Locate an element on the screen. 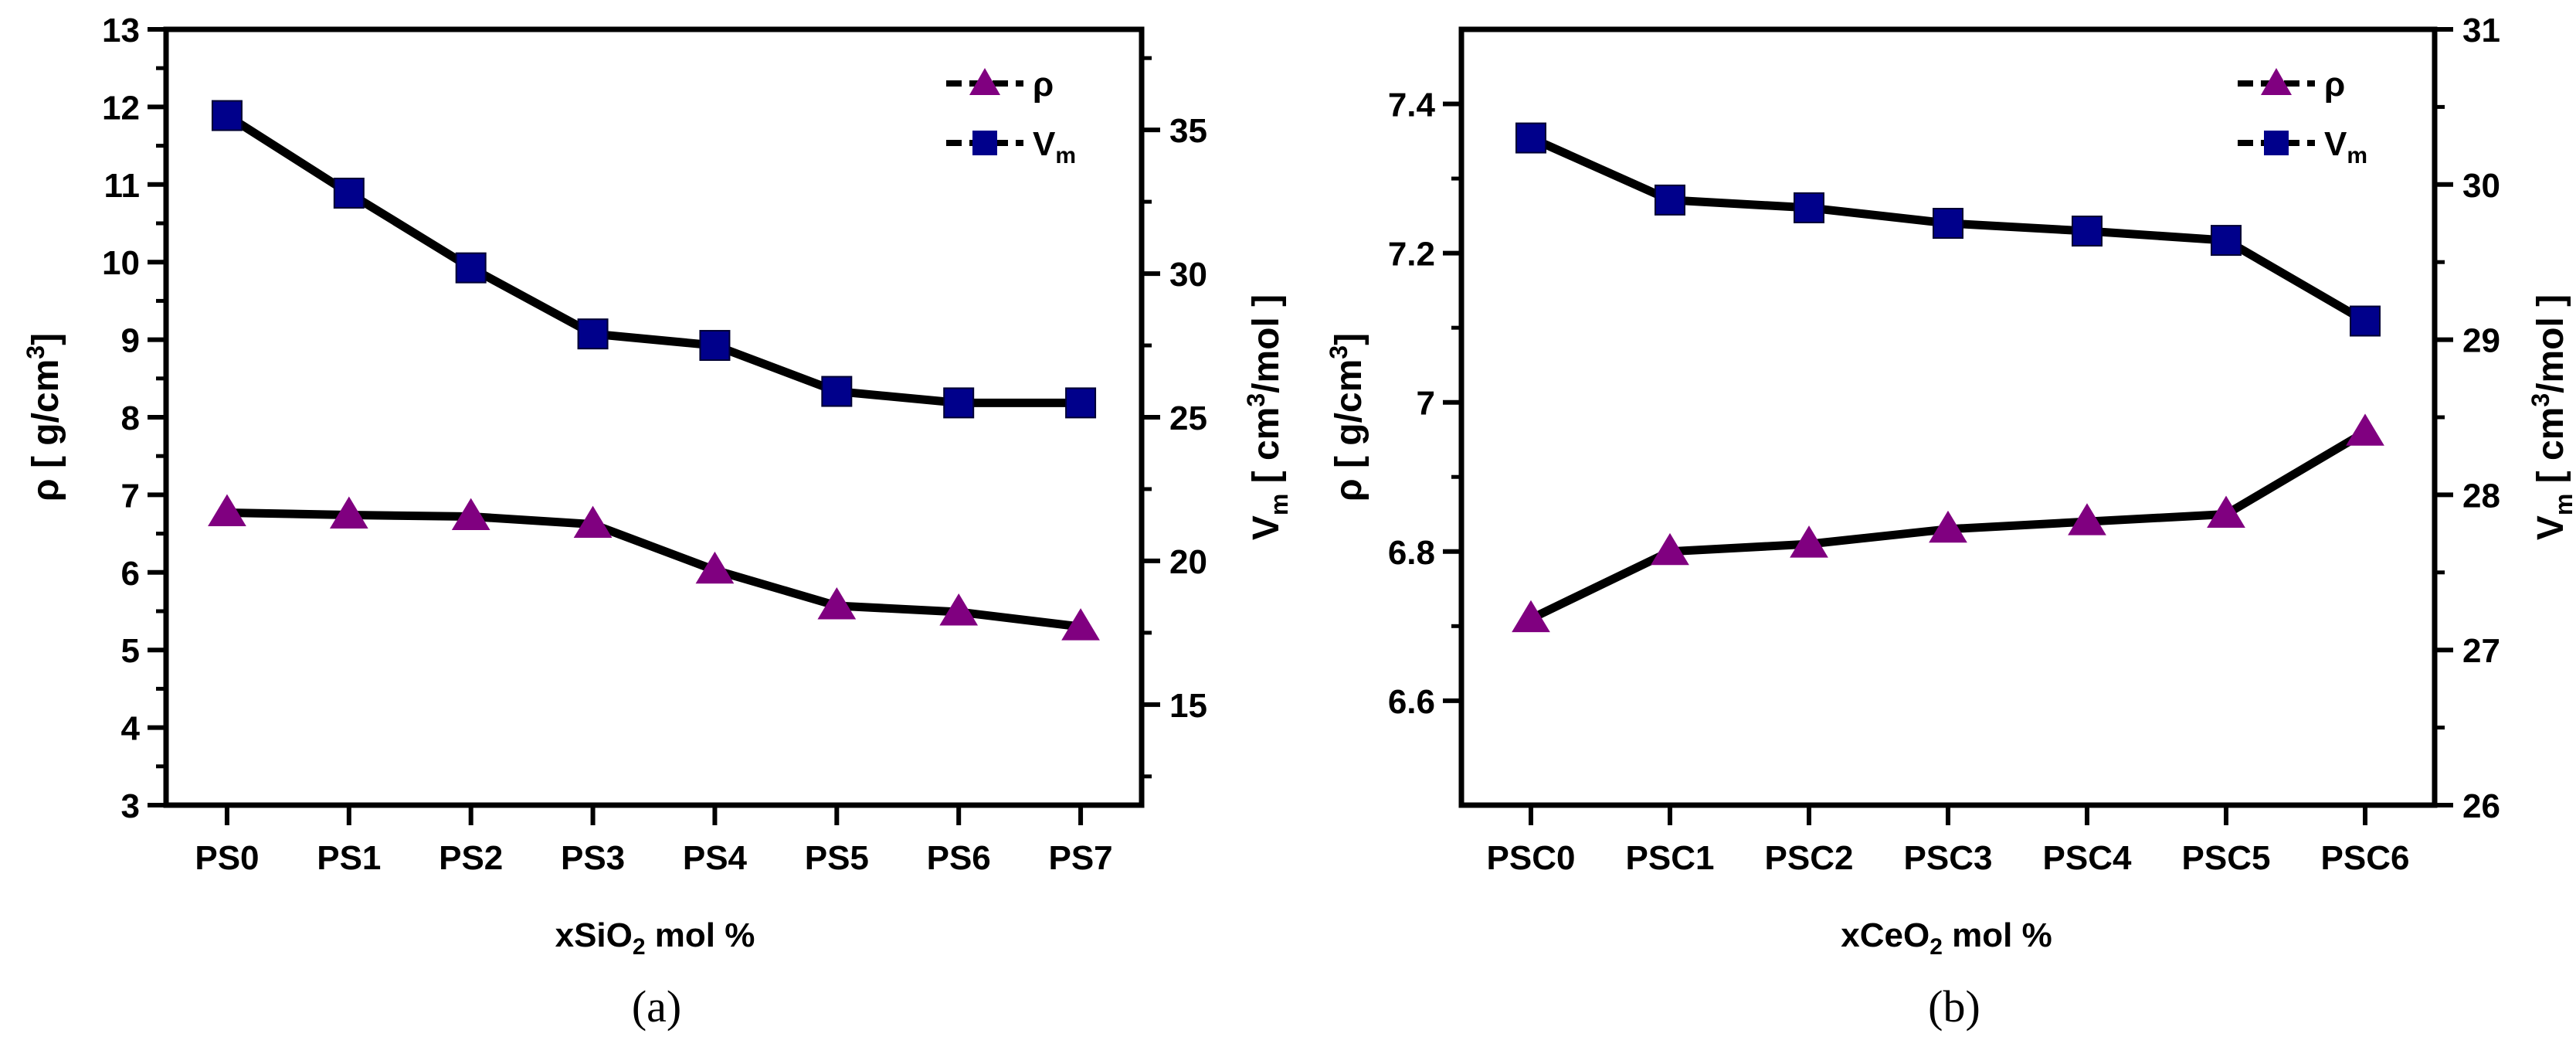  x-tick-label: PSC0 is located at coordinates (1531, 858).